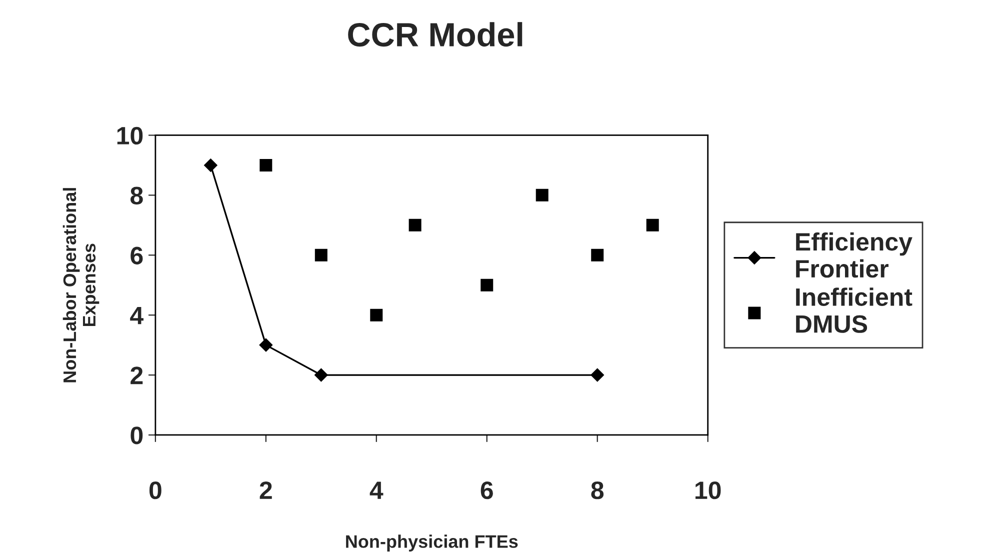 The height and width of the screenshot is (552, 990). What do you see at coordinates (155, 490) in the screenshot?
I see `x-tick-label: 0` at bounding box center [155, 490].